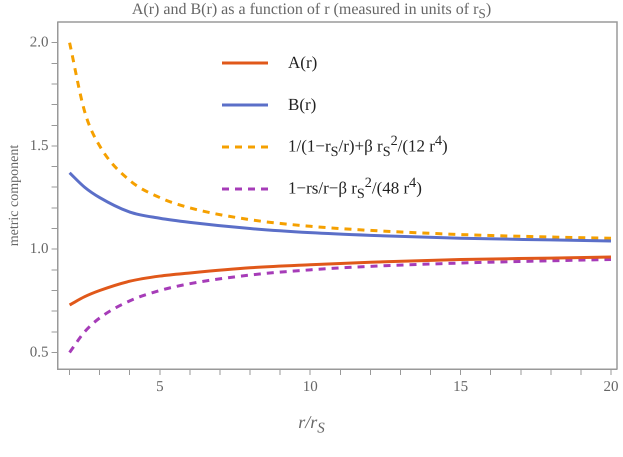 This screenshot has width=623, height=457. Describe the element at coordinates (310, 386) in the screenshot. I see `x-tick-label: 10` at that location.